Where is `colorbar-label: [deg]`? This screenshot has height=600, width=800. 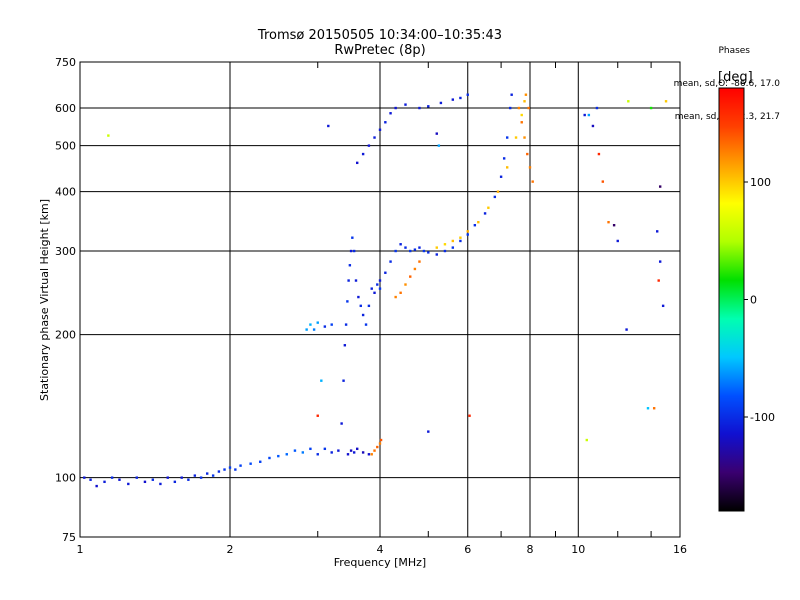
colorbar-label: [deg] is located at coordinates (735, 77).